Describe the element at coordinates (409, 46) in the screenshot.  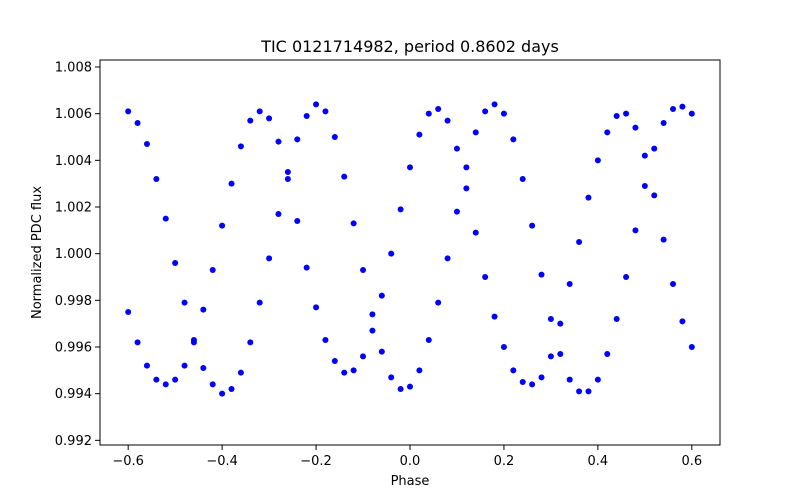
I see `chart-title: TIC 0121714982, period 0.8602 days` at that location.